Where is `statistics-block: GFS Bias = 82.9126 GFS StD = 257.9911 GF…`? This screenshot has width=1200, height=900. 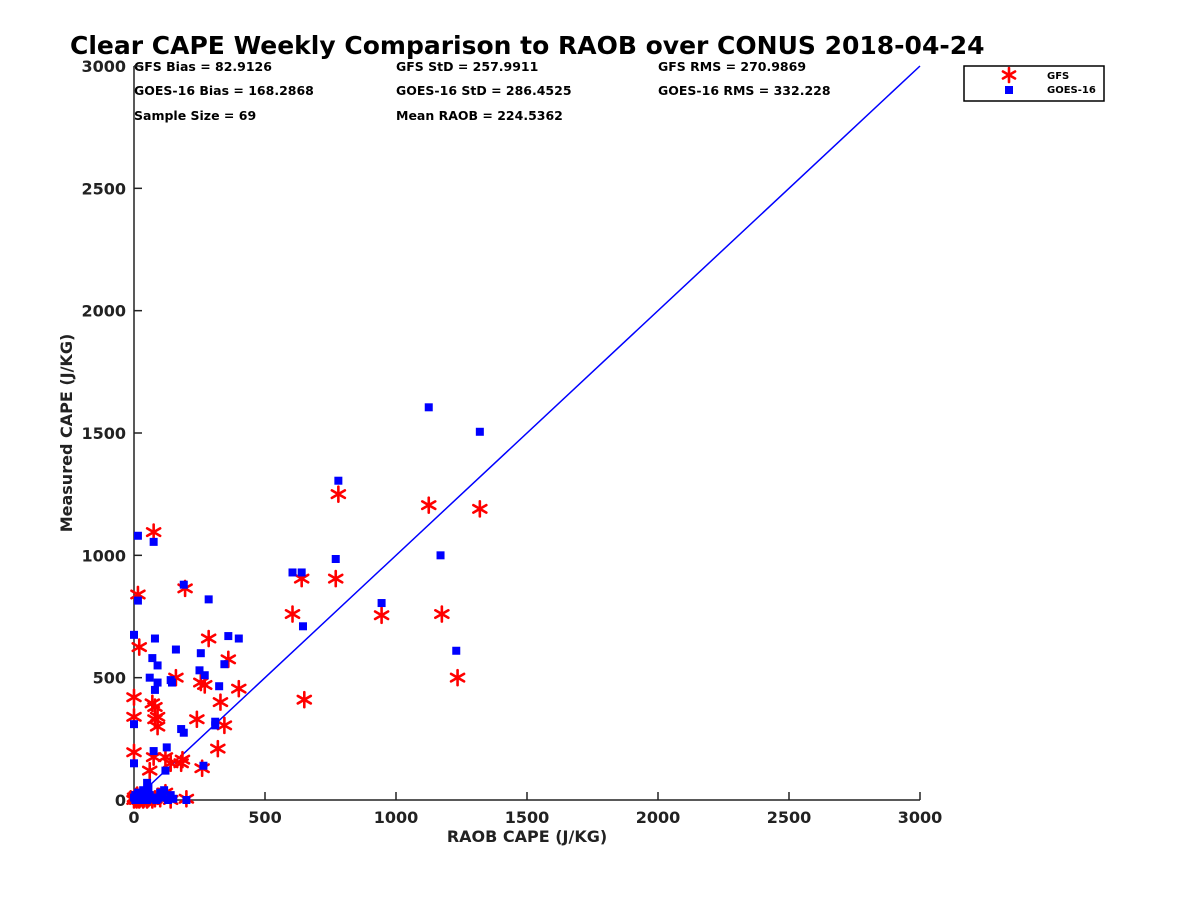 statistics-block: GFS Bias = 82.9126 GFS StD = 257.9911 GF… is located at coordinates (482, 91).